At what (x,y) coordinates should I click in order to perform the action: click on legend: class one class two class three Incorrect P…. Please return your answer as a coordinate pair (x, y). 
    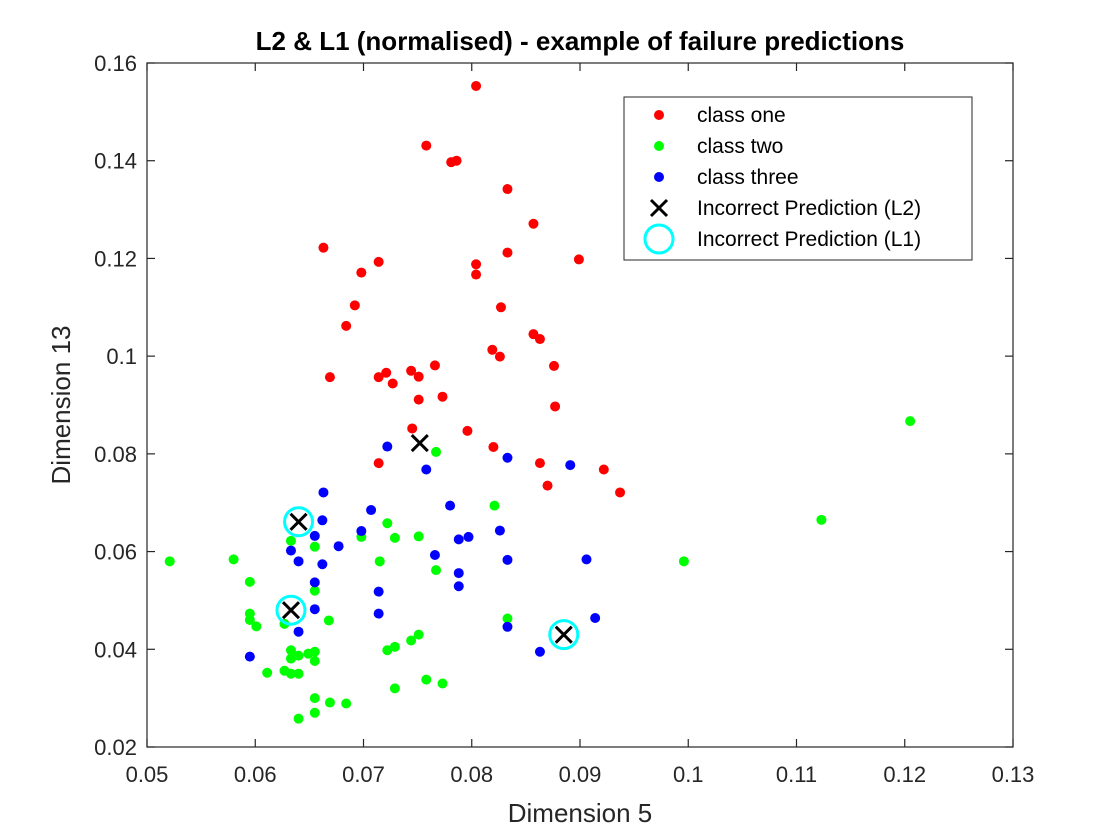
    Looking at the image, I should click on (798, 178).